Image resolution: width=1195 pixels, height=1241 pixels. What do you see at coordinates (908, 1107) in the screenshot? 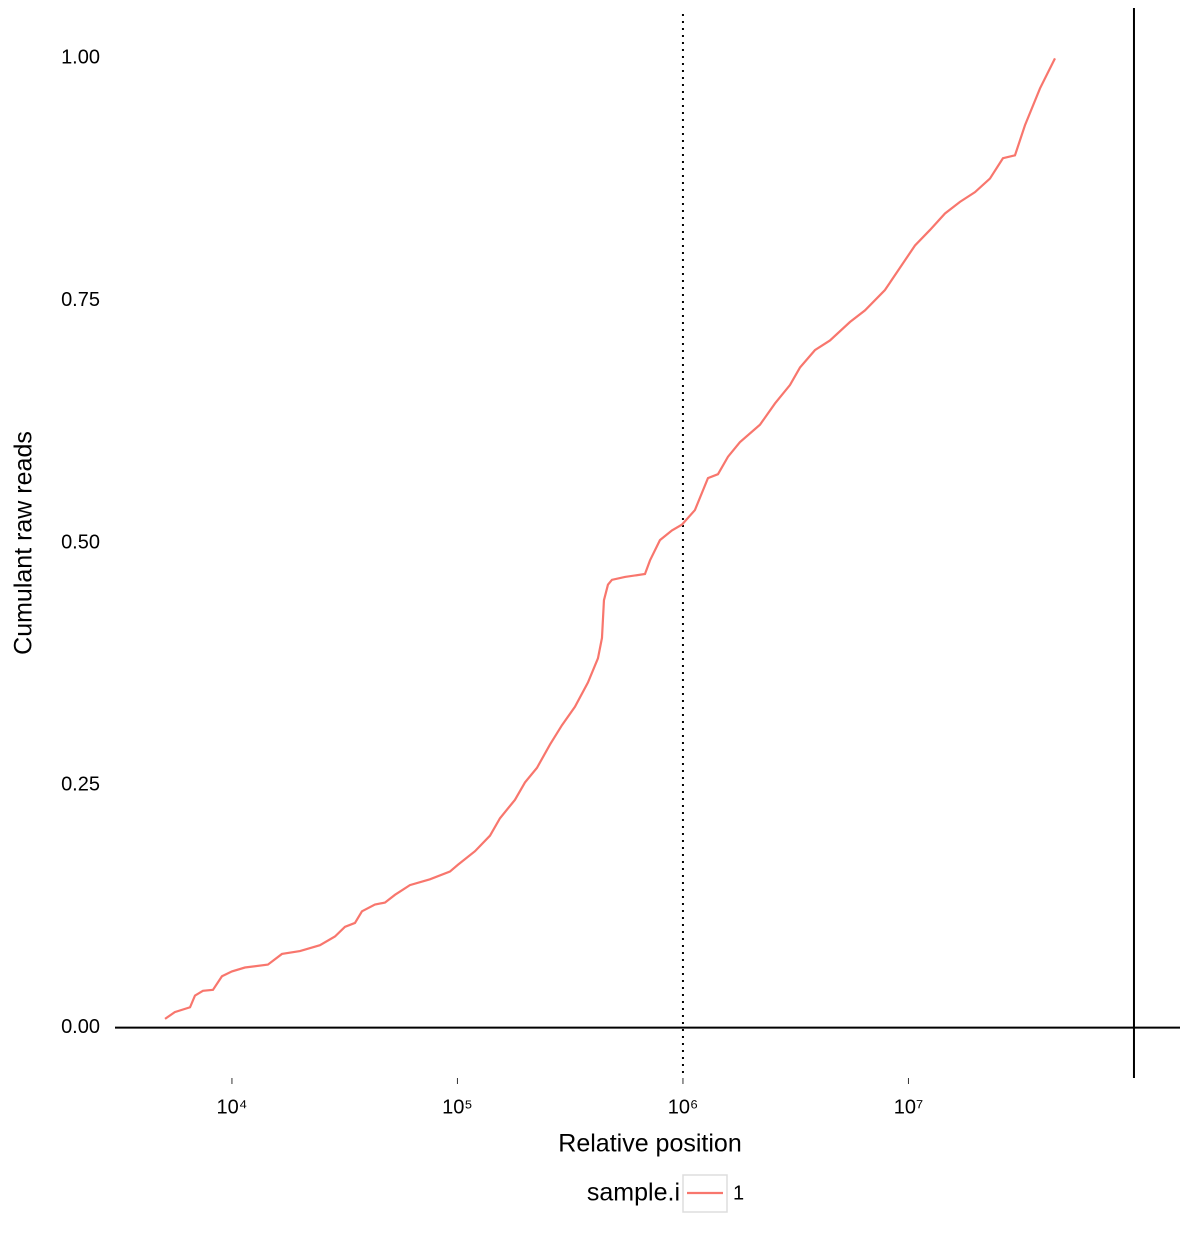
I see `x-tick-label: 10⁷` at bounding box center [908, 1107].